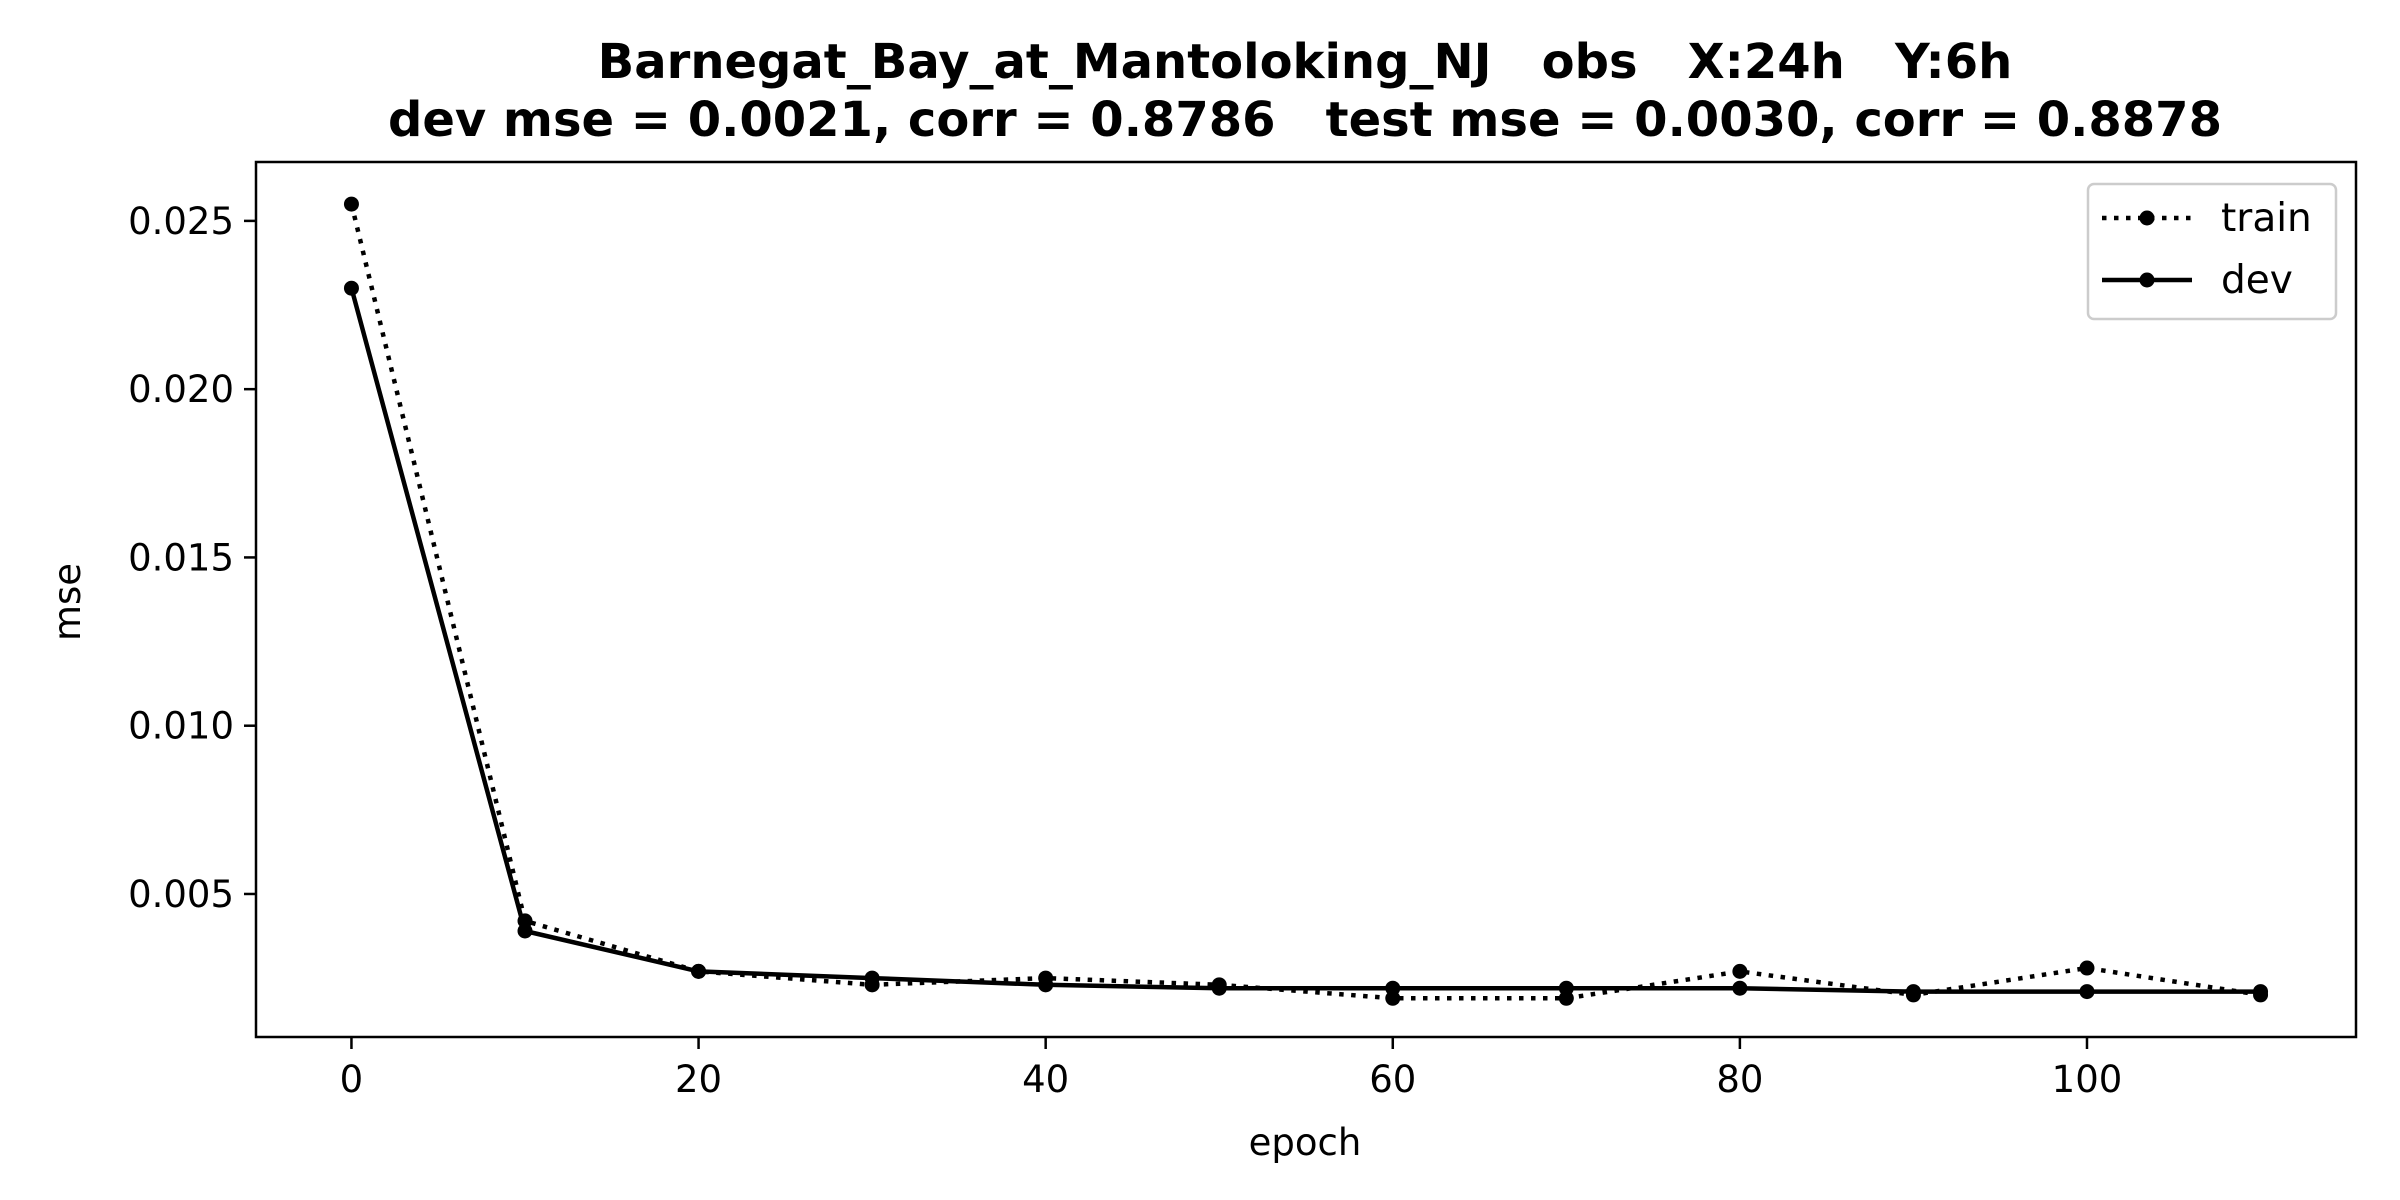  What do you see at coordinates (2147, 280) in the screenshot?
I see `legend-dev-marker` at bounding box center [2147, 280].